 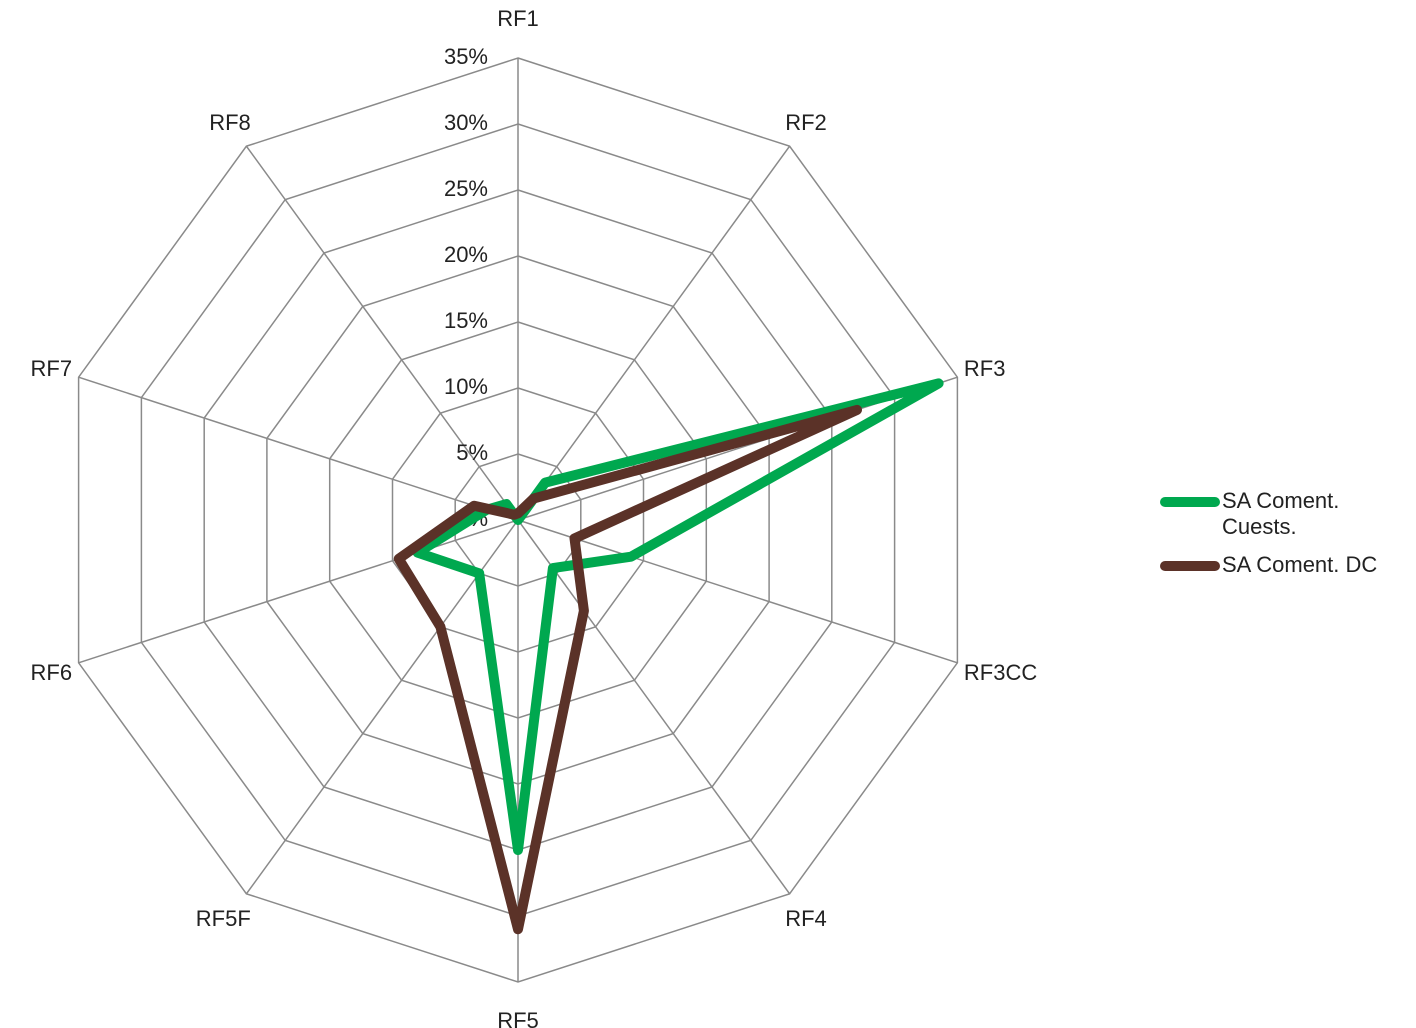 What do you see at coordinates (298, 591) in the screenshot?
I see `spoke-rf6` at bounding box center [298, 591].